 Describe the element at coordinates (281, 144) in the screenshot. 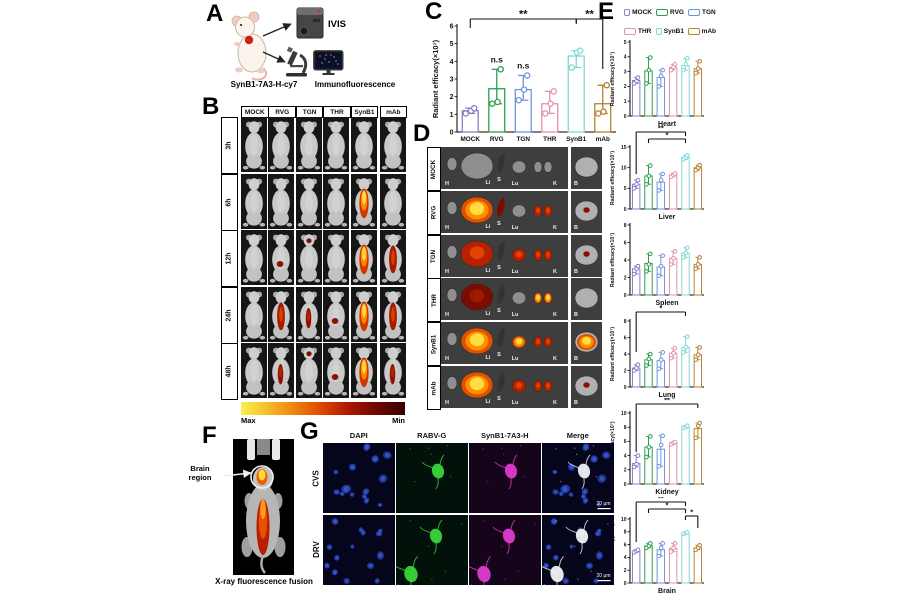

I see `panel-b-cell-3h-RVG` at that location.